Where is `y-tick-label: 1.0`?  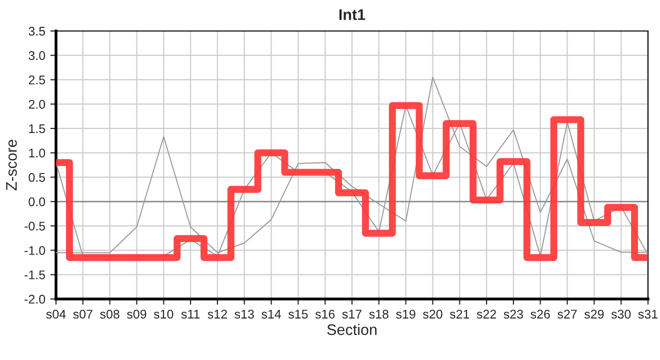
y-tick-label: 1.0 is located at coordinates (37, 153).